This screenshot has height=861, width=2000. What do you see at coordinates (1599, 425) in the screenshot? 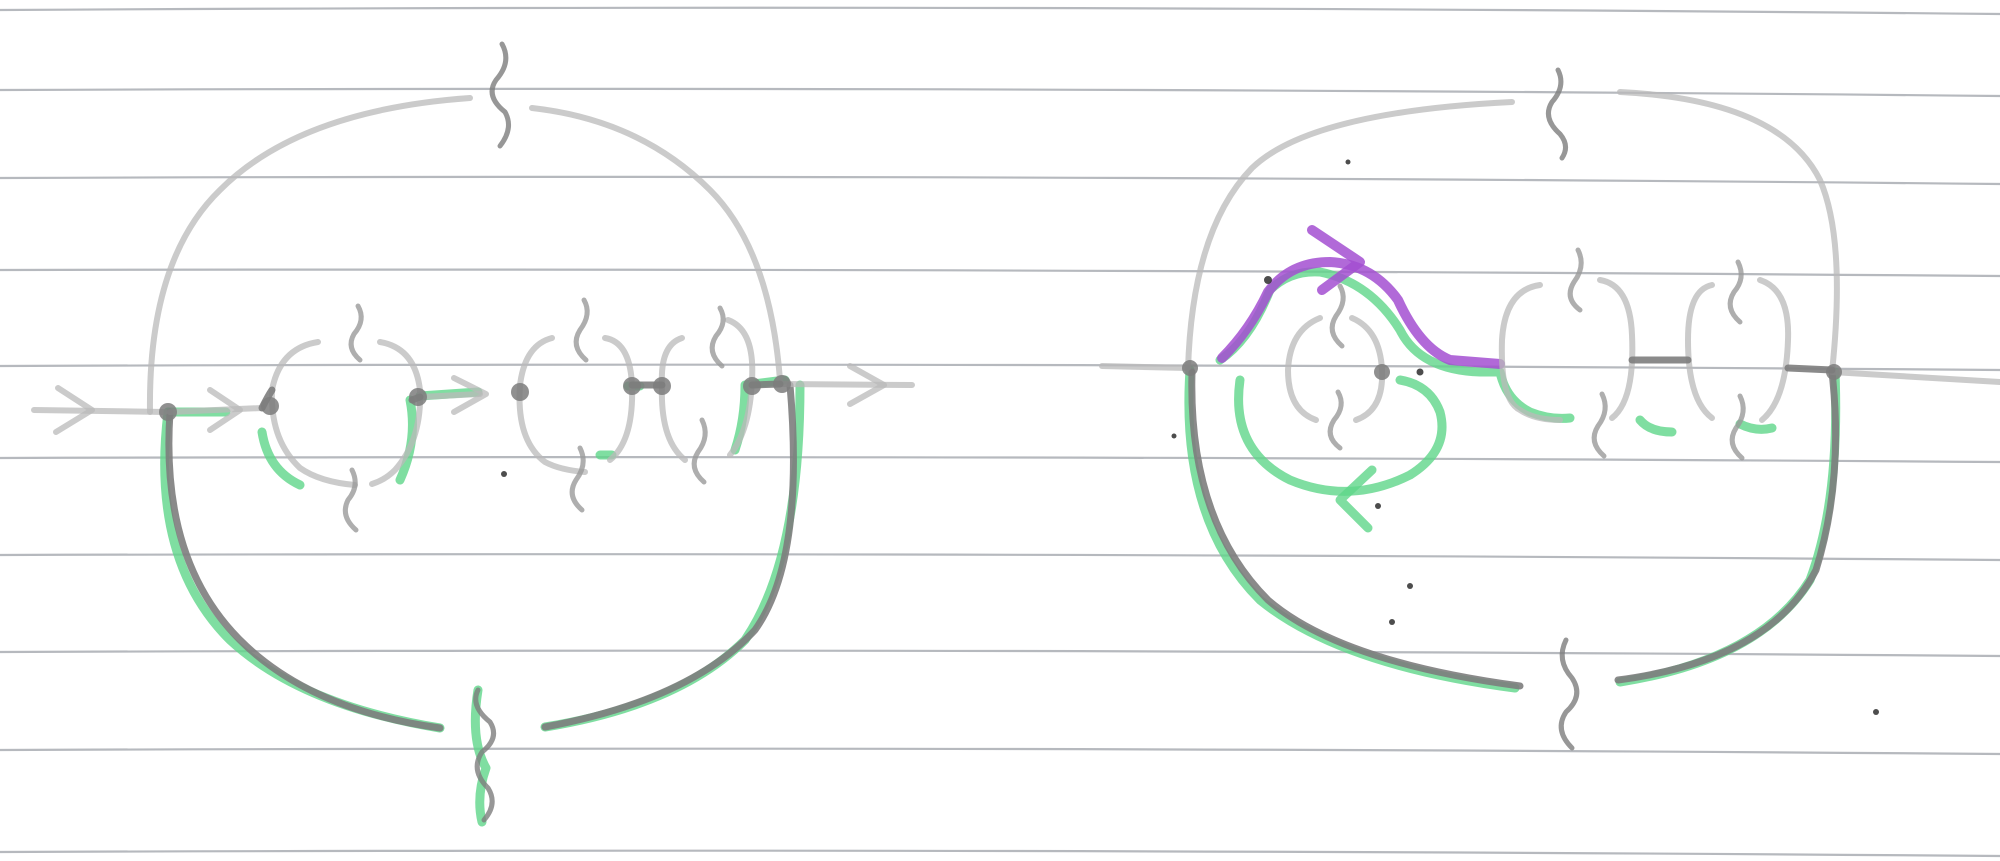
I see `right-bubble-2-squiggle-bottom` at bounding box center [1599, 425].